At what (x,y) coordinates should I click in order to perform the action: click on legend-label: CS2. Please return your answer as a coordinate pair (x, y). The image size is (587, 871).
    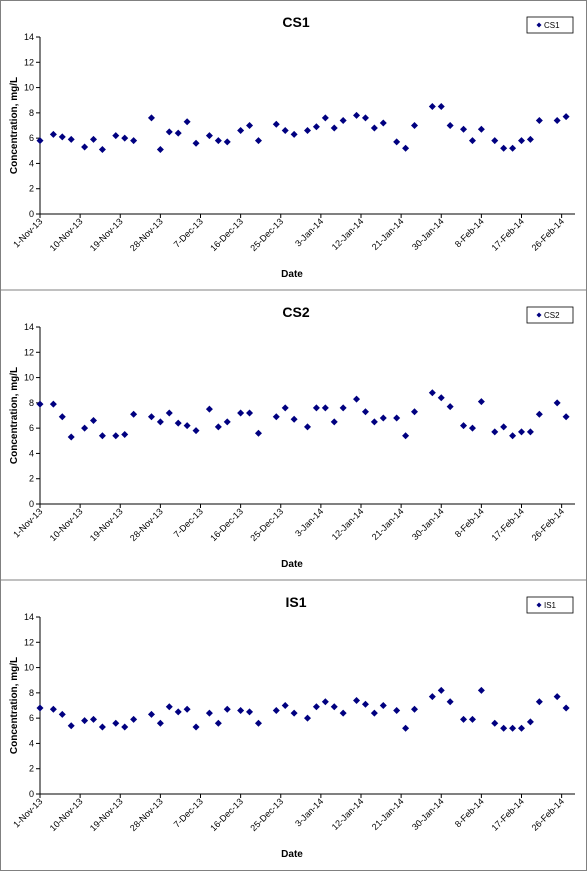
    Looking at the image, I should click on (552, 315).